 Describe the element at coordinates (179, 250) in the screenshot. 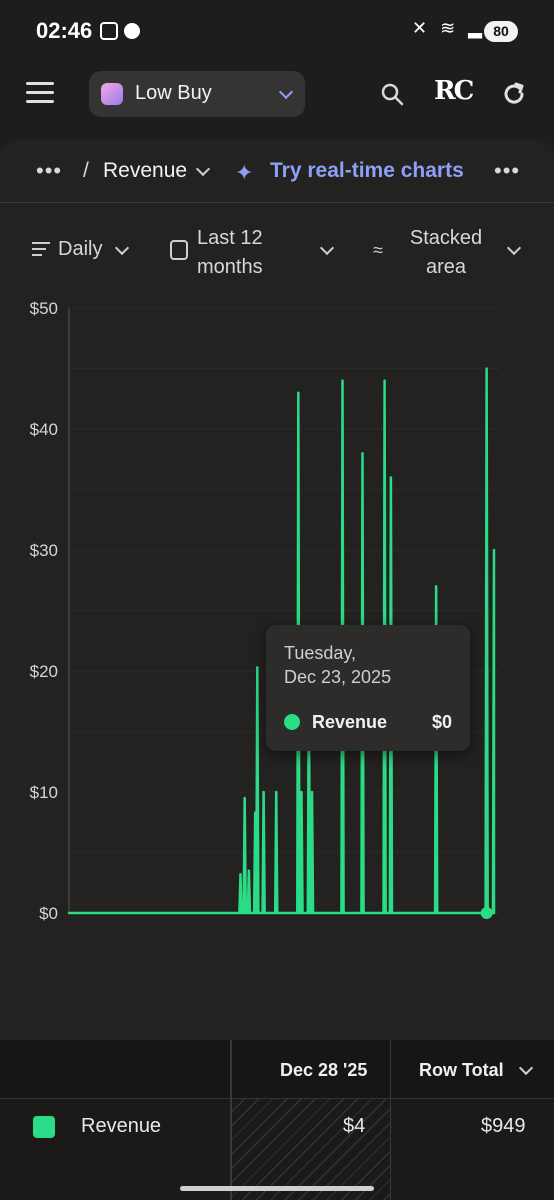

I see `calendar-icon` at that location.